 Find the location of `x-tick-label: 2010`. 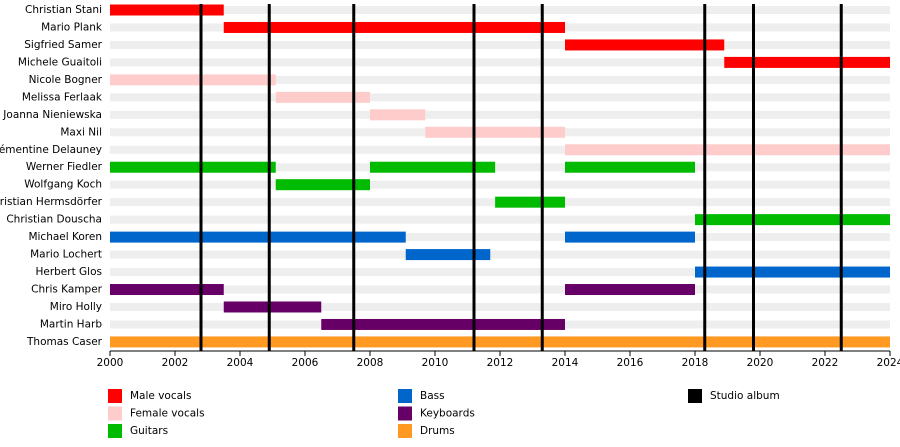

x-tick-label: 2010 is located at coordinates (435, 363).